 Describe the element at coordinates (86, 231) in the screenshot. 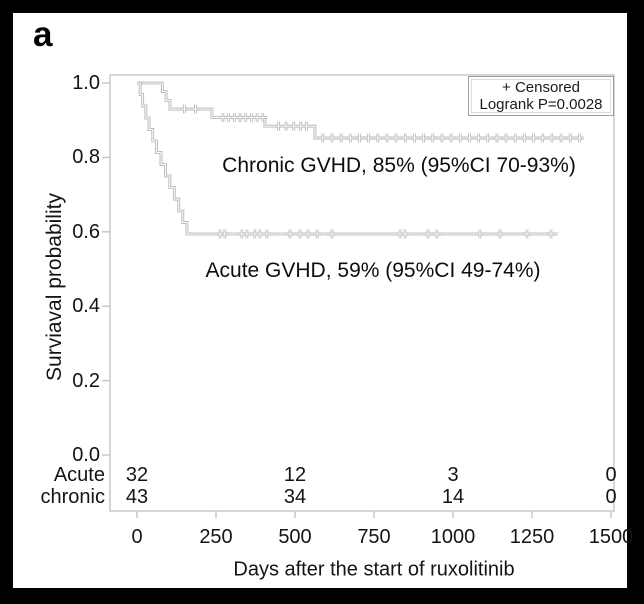

I see `y-tick-label: 0.6` at that location.